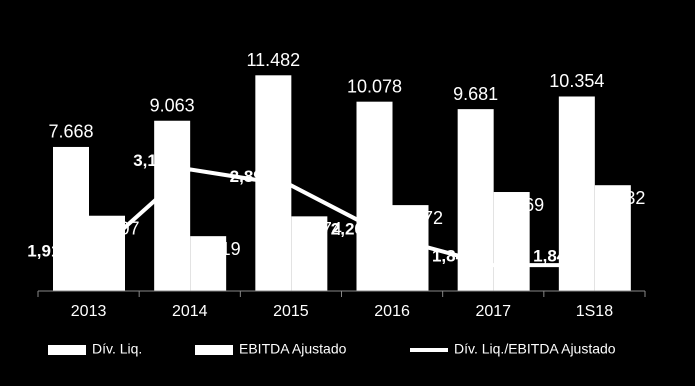  What do you see at coordinates (622, 198) in the screenshot?
I see `bar-value-label: 5.632` at bounding box center [622, 198].